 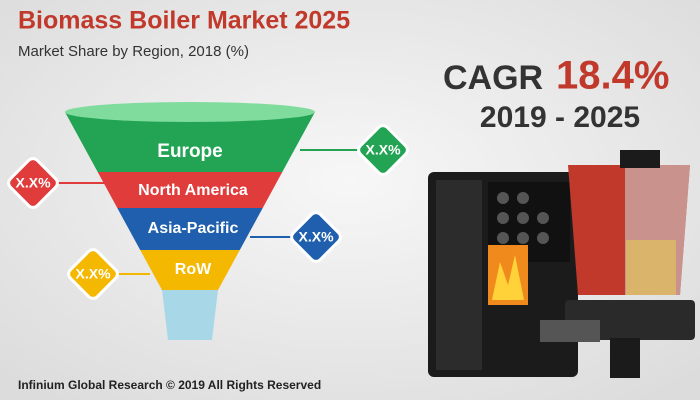 I want to click on title: Biomass Boiler Market 2025, so click(x=184, y=21).